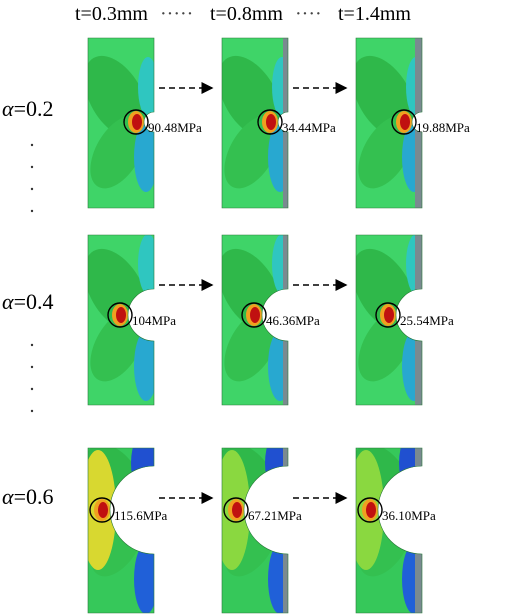 The image size is (505, 616). What do you see at coordinates (427, 320) in the screenshot?
I see `stress-label: 25.54MPa` at bounding box center [427, 320].